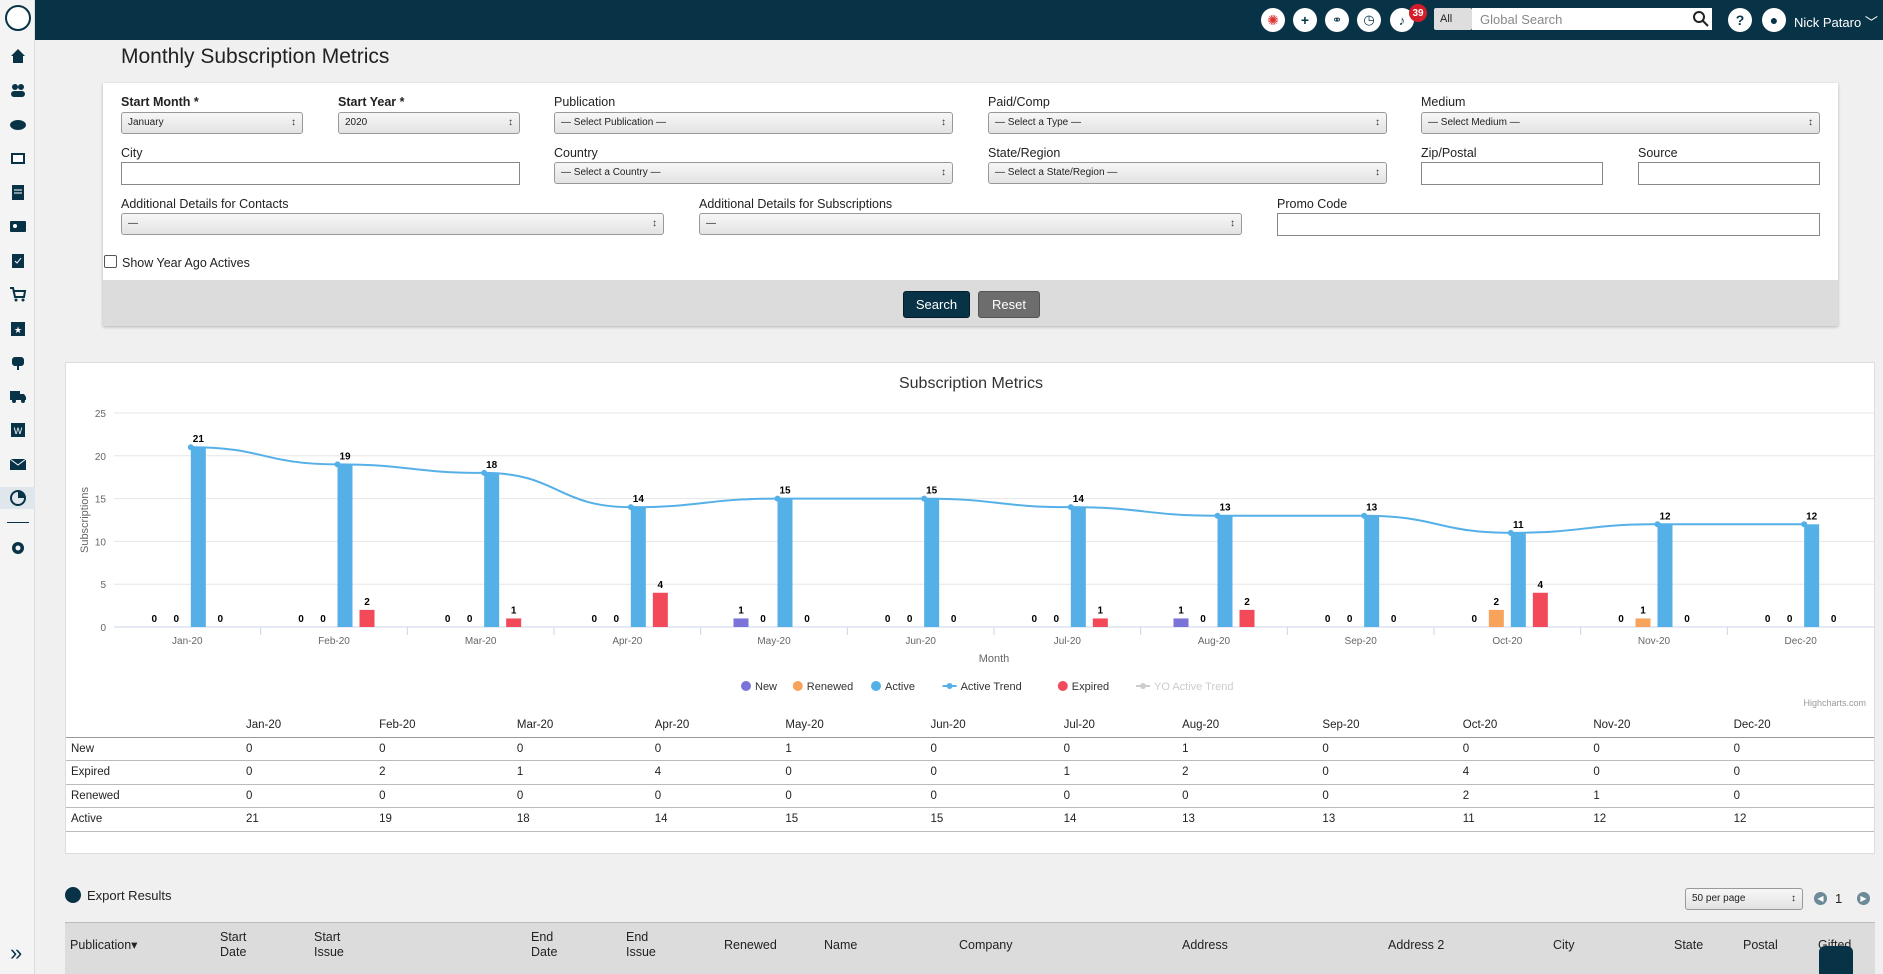  I want to click on user-menu: Nick Pataro ﹀, so click(1836, 21).